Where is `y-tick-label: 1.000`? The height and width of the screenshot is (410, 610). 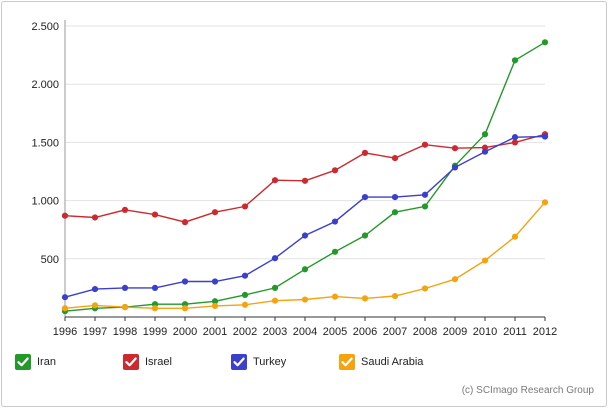 y-tick-label: 1.000 is located at coordinates (45, 202).